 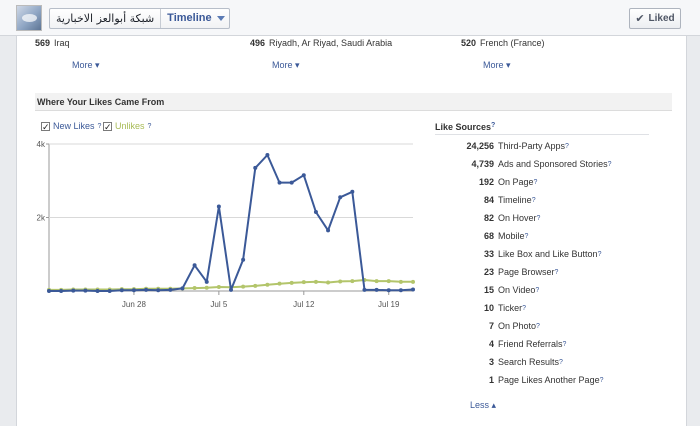 I want to click on source-label: Like Box and Like Button, so click(x=548, y=254).